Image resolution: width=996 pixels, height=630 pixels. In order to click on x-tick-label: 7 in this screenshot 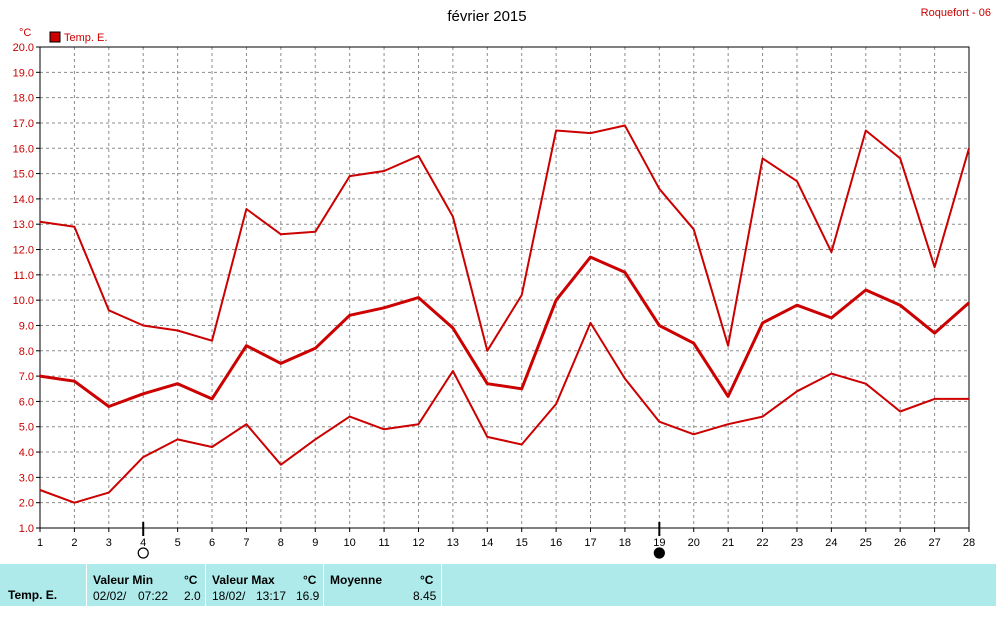, I will do `click(246, 543)`.